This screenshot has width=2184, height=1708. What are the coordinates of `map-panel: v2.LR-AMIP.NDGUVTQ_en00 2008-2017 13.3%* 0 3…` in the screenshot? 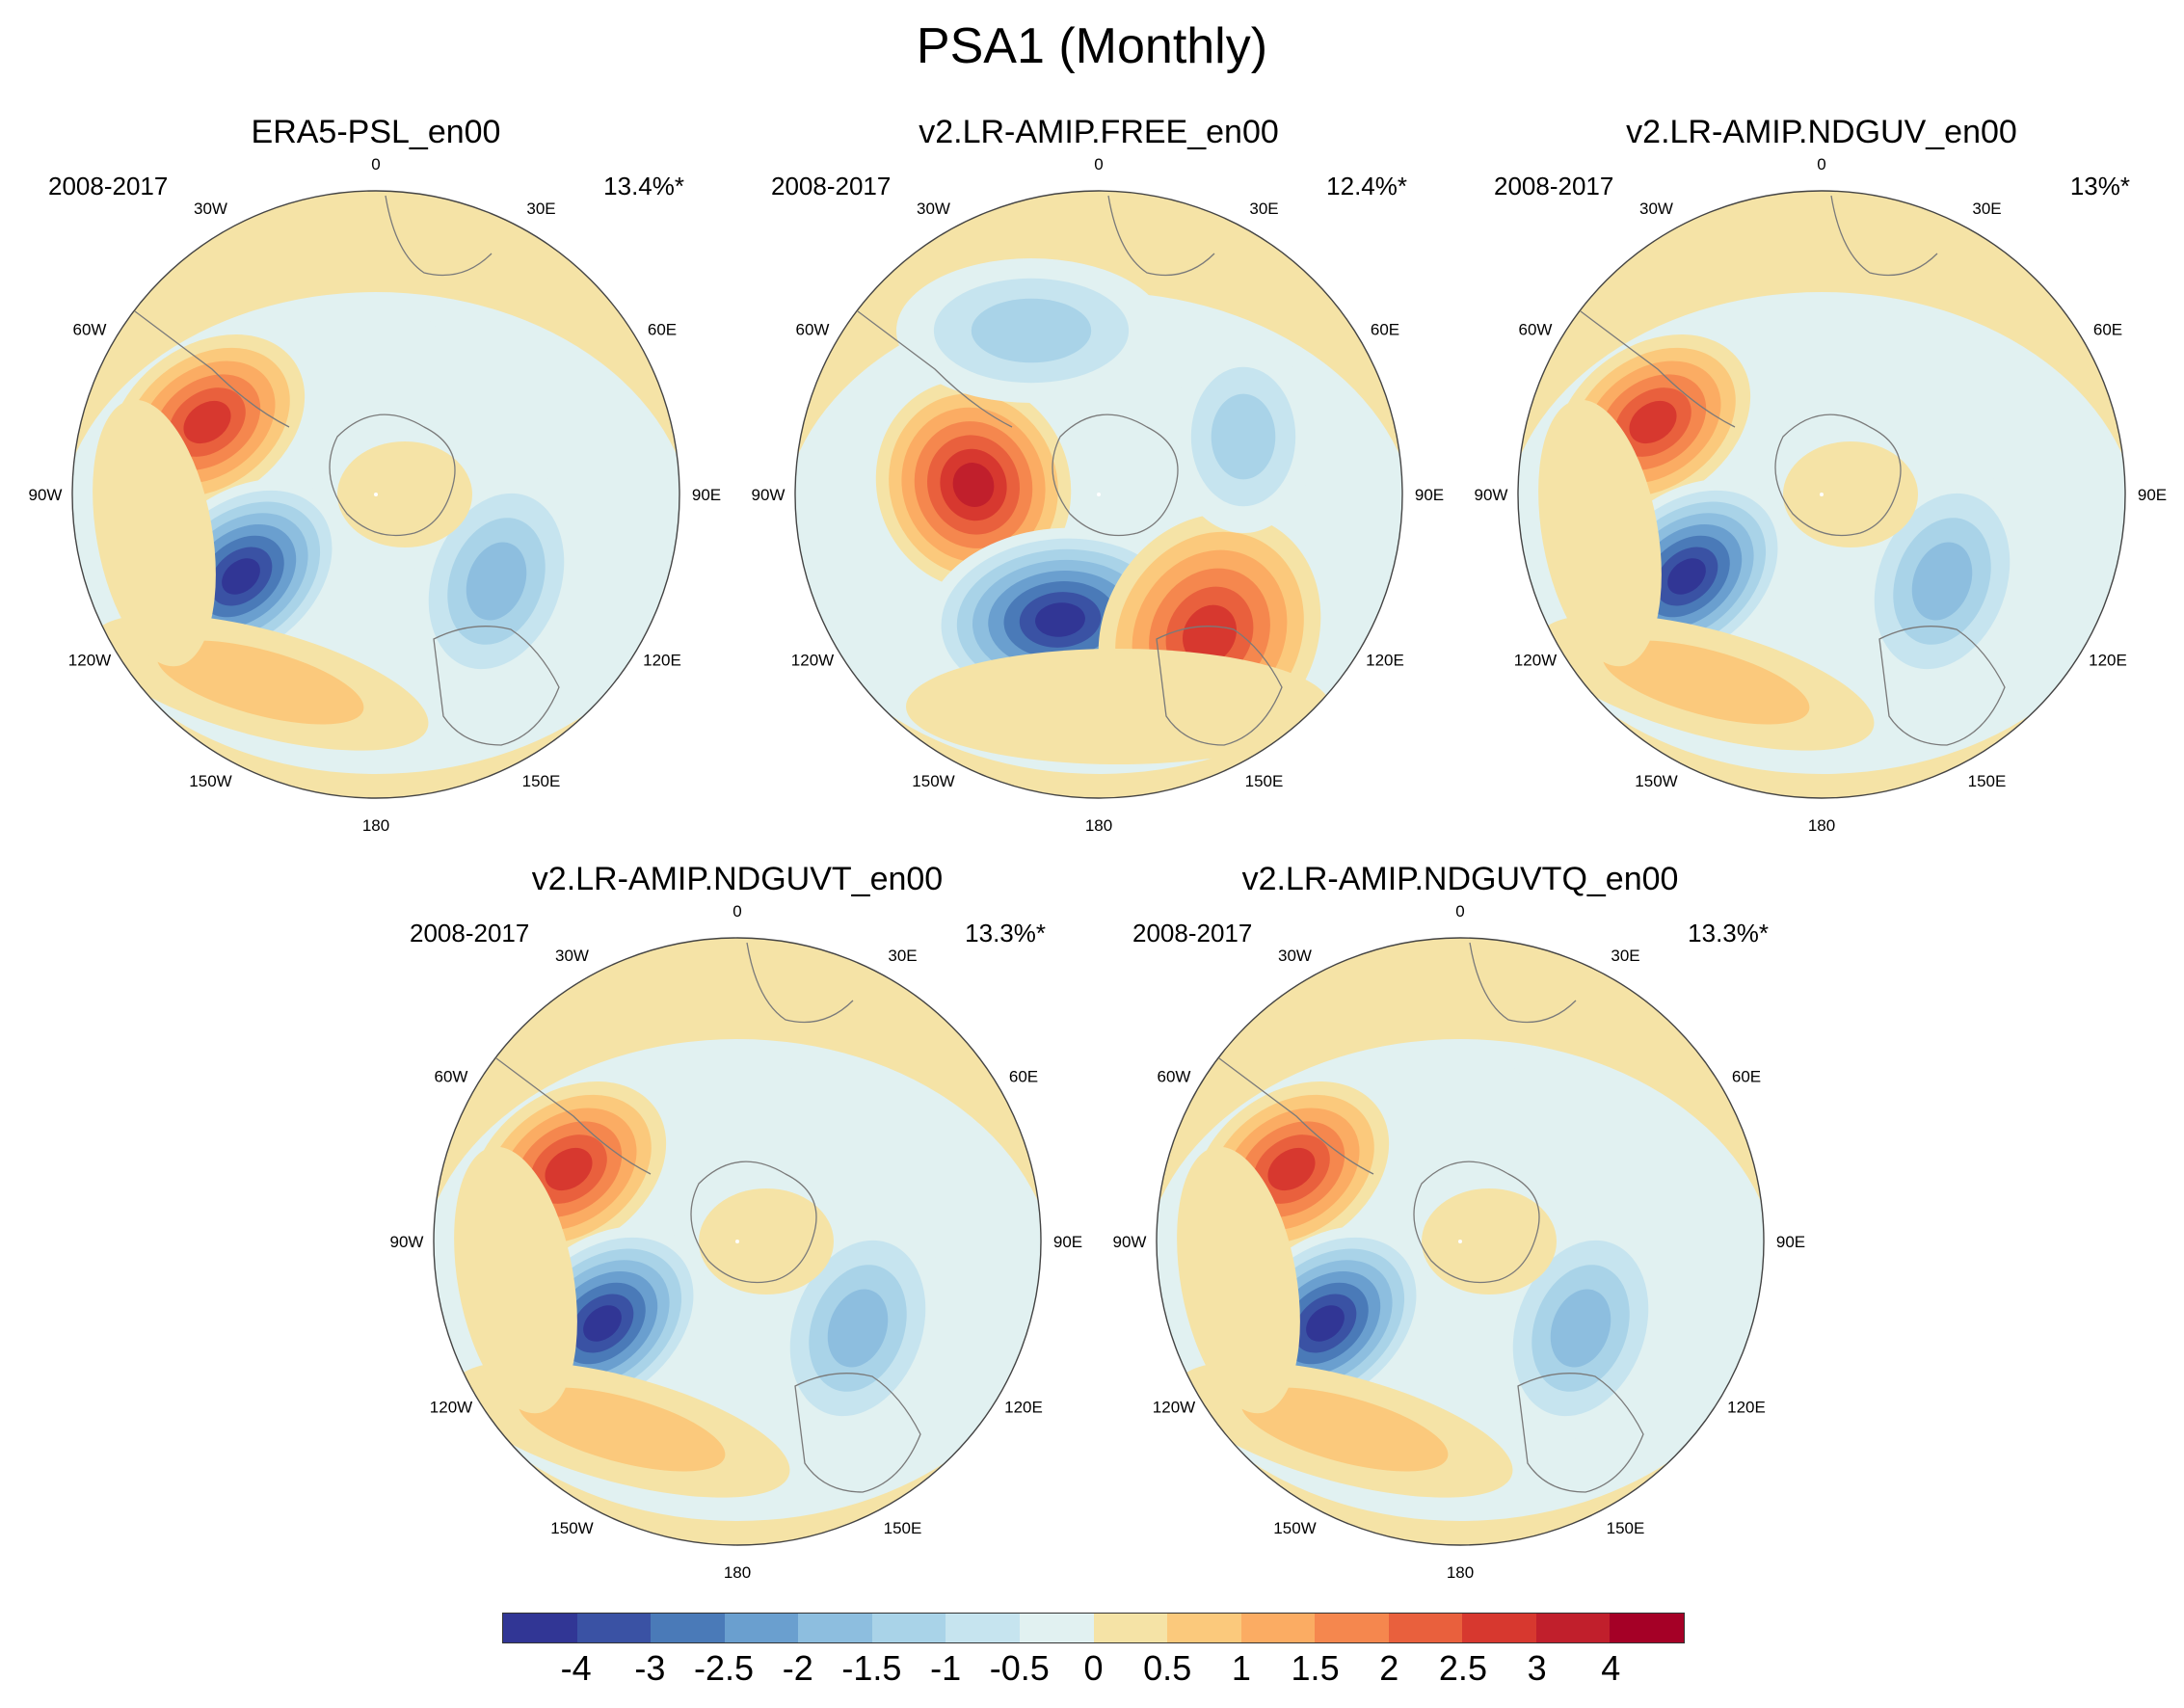 It's located at (1460, 1221).